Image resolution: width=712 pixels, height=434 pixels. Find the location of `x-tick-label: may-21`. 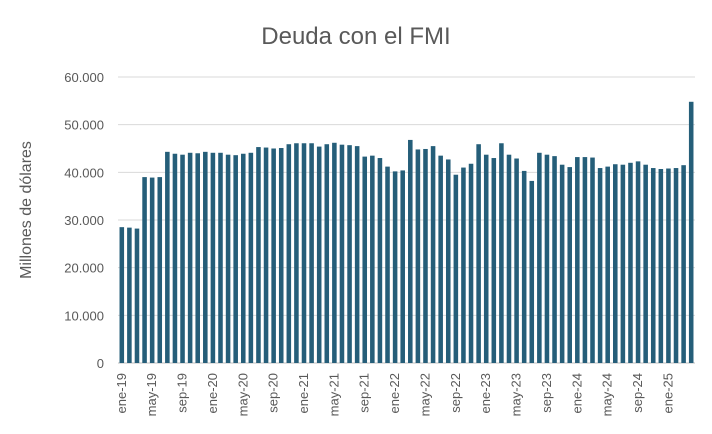

x-tick-label: may-21 is located at coordinates (333, 394).